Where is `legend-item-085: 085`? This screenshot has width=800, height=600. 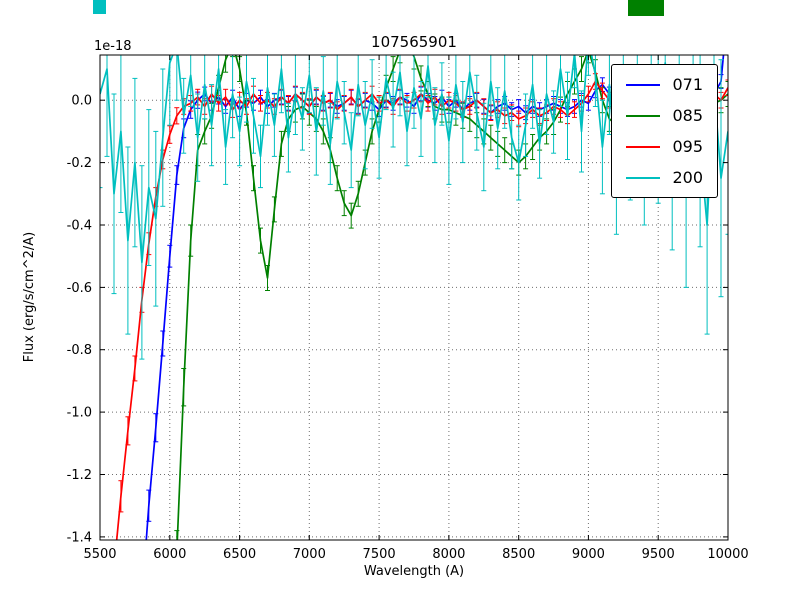
legend-item-085: 085 is located at coordinates (664, 115).